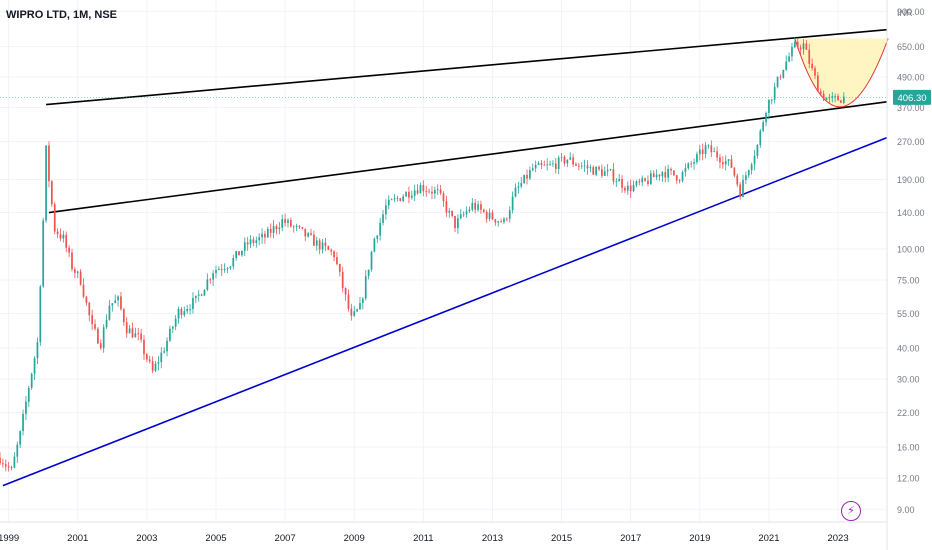  What do you see at coordinates (146, 538) in the screenshot?
I see `x-tick-label: 2003` at bounding box center [146, 538].